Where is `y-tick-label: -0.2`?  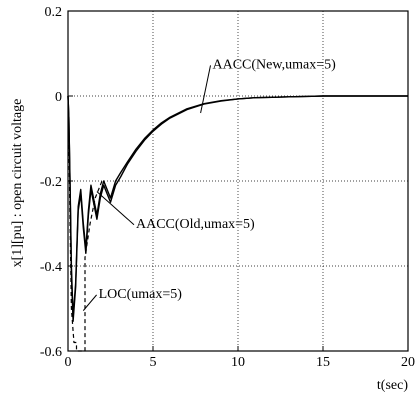 y-tick-label: -0.2 is located at coordinates (51, 182).